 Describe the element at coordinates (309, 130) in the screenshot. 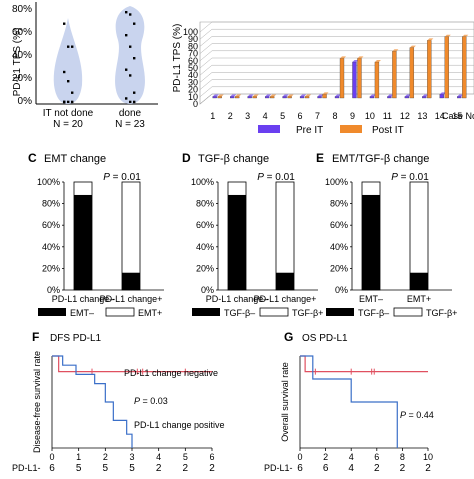

I see `legend-label-pre-it: Pre IT` at that location.